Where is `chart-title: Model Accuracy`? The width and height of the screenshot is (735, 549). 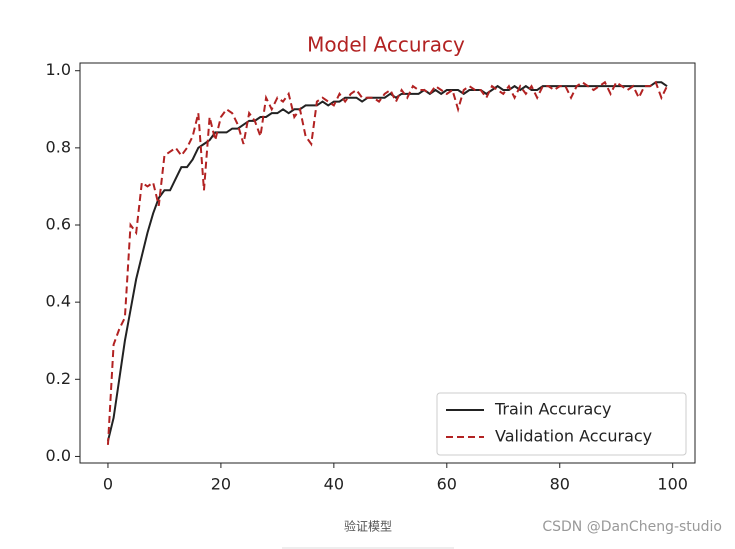
chart-title: Model Accuracy is located at coordinates (386, 45).